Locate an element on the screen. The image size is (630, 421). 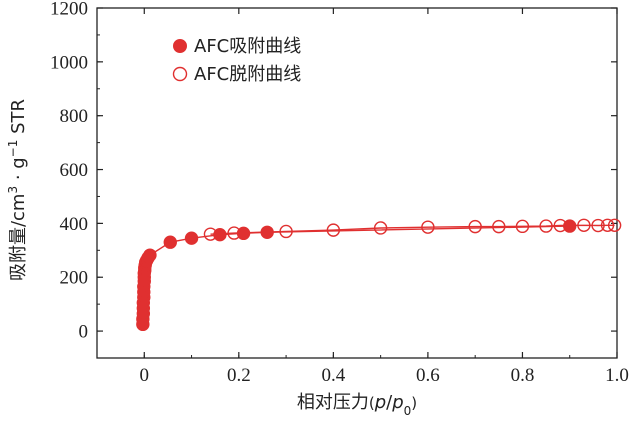
x-tick-label: 0.6 is located at coordinates (428, 375).